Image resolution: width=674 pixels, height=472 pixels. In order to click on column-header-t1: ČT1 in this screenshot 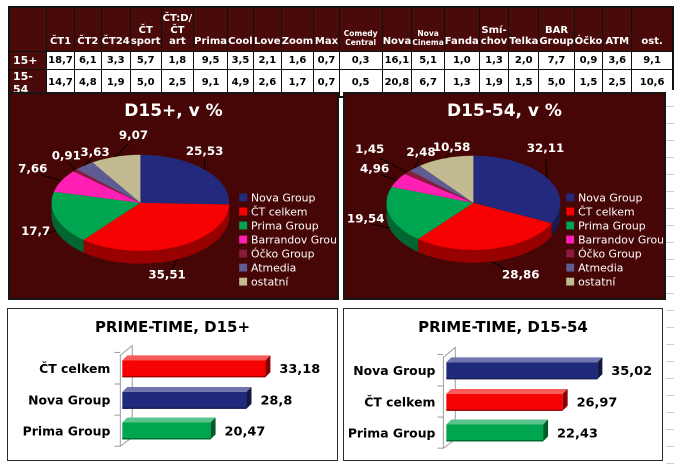, I will do `click(60, 29)`.